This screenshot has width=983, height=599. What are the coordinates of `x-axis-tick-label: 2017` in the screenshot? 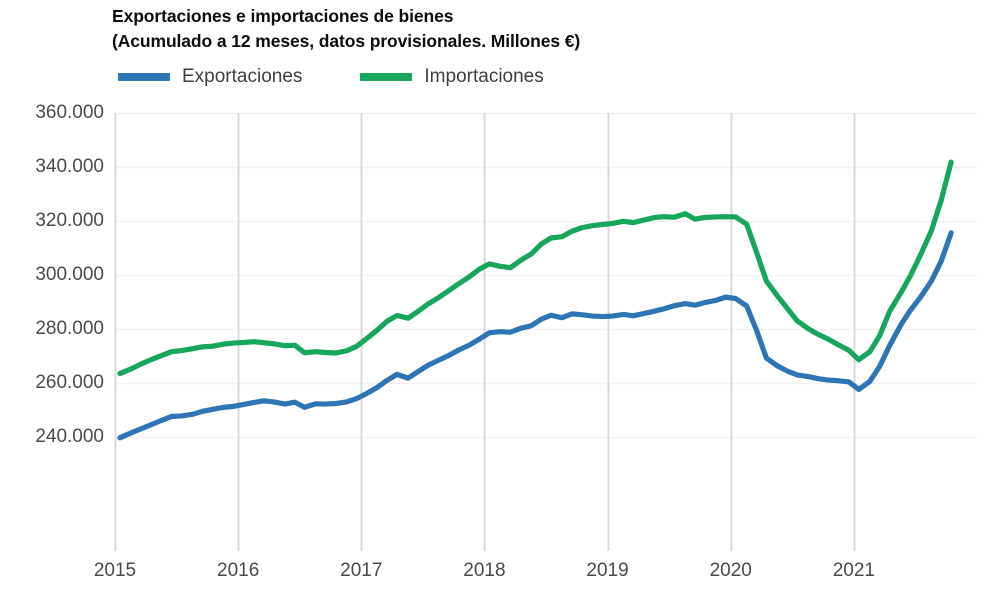 It's located at (361, 570).